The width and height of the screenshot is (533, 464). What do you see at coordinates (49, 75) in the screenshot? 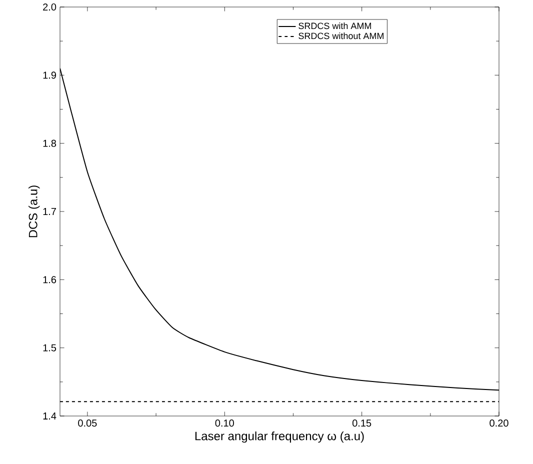
I see `y-tick-label: 1.9` at bounding box center [49, 75].